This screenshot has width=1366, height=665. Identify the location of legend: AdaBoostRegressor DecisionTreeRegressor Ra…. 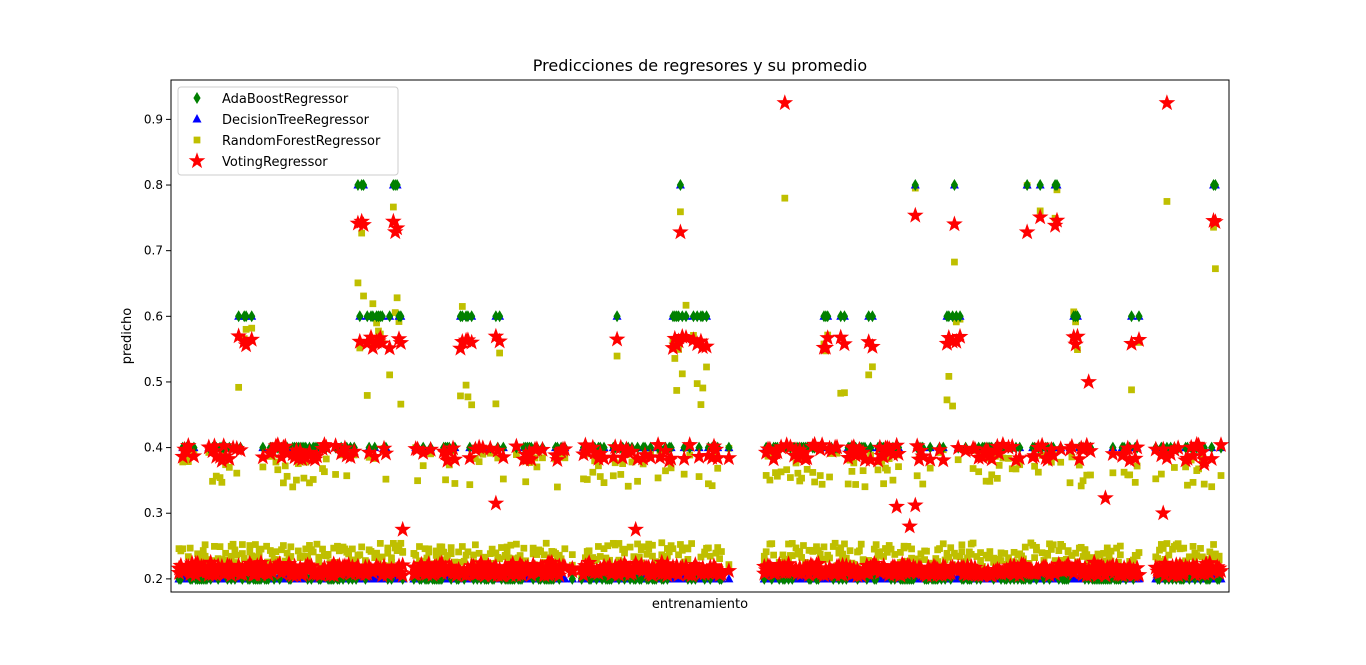
(288, 131).